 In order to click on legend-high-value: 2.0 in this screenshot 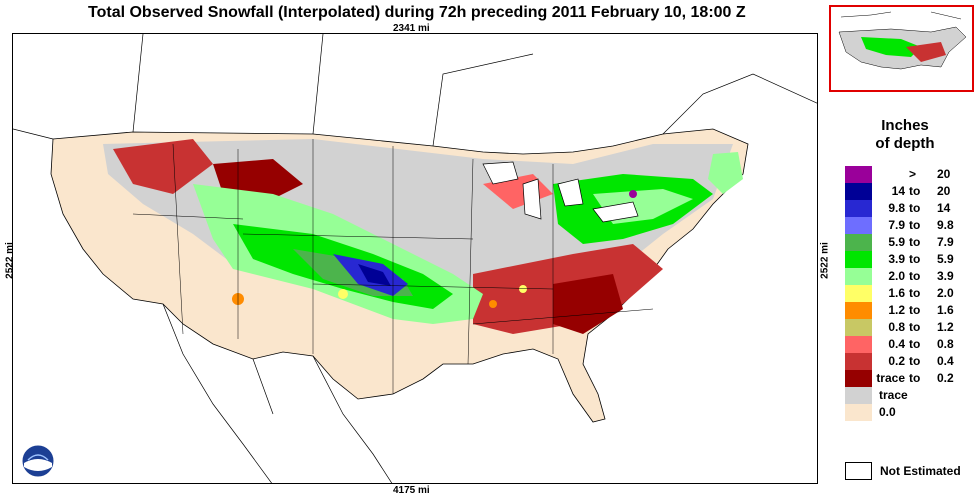, I will do `click(945, 293)`.